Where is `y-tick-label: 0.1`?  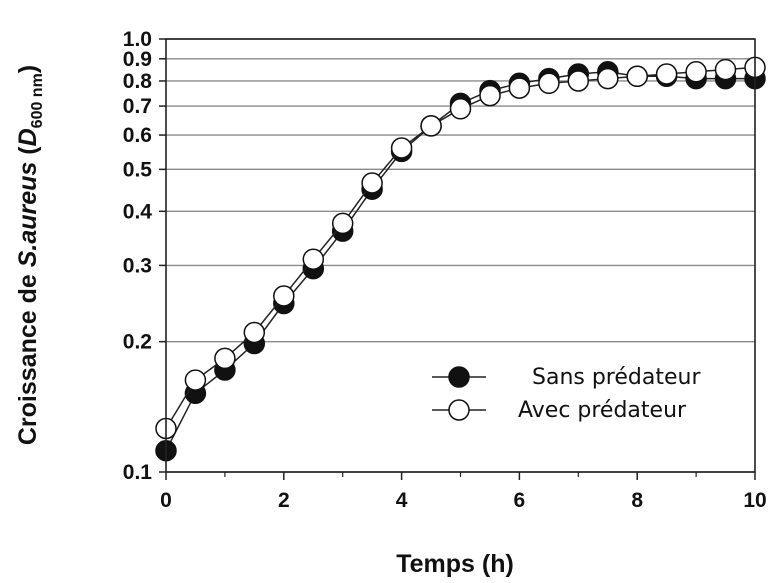
y-tick-label: 0.1 is located at coordinates (138, 472).